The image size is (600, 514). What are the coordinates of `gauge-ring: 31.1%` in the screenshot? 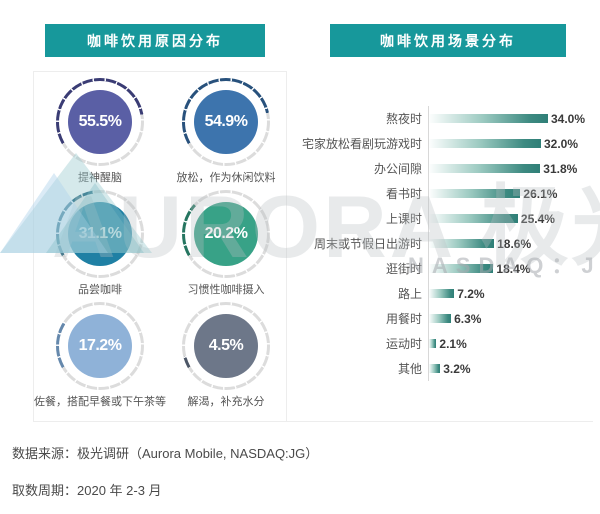 It's located at (100, 234).